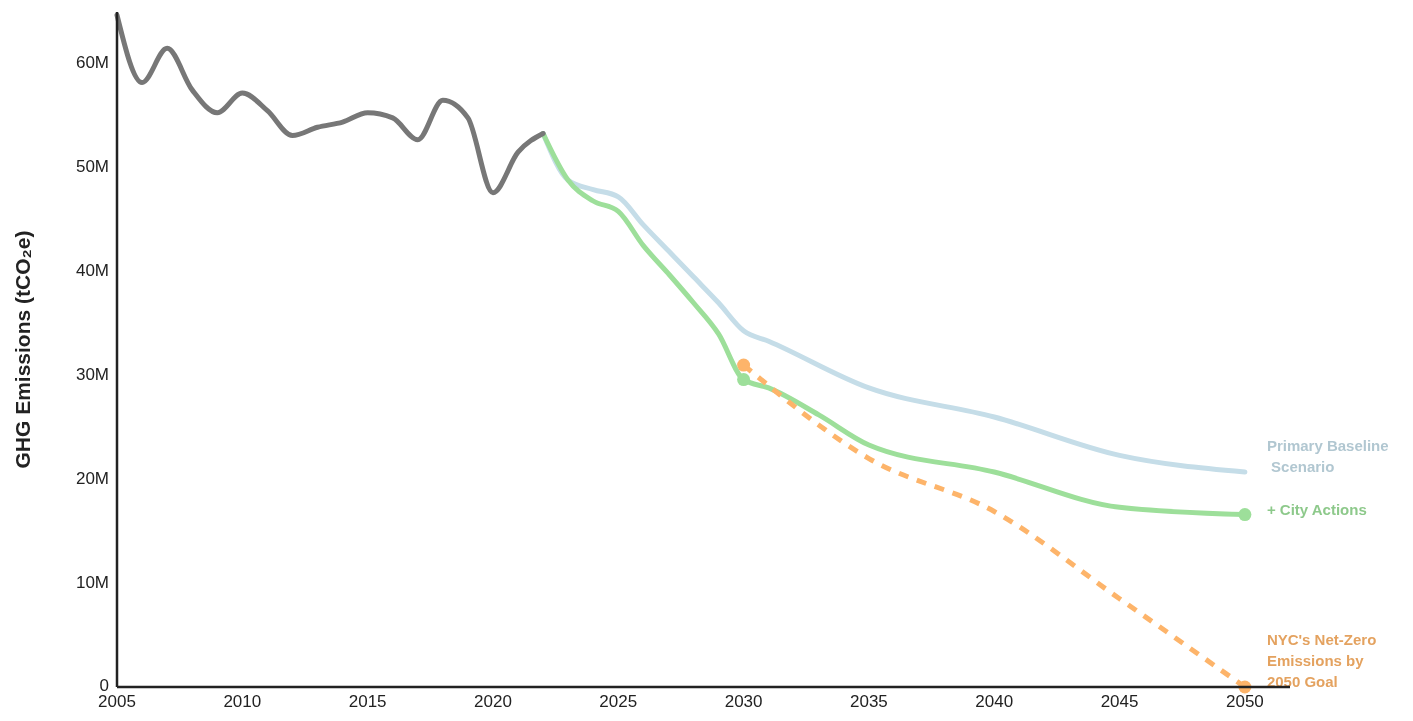 Image resolution: width=1413 pixels, height=721 pixels. I want to click on x-tick-label: 2045, so click(1119, 701).